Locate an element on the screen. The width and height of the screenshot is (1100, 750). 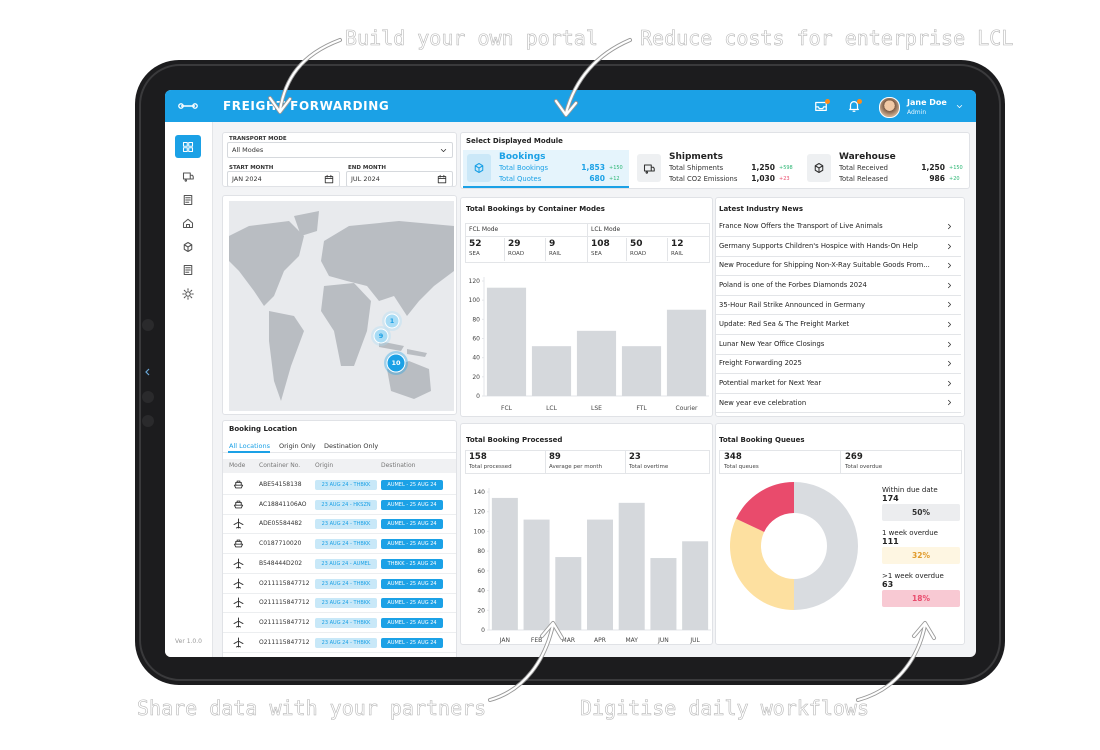
module-icon is located at coordinates (819, 168).